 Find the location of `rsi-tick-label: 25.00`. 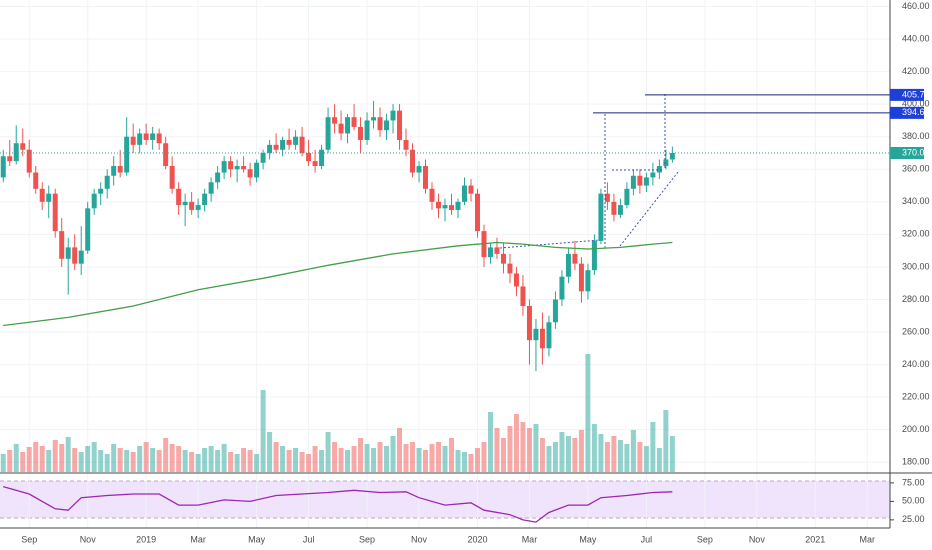

rsi-tick-label: 25.00 is located at coordinates (913, 519).